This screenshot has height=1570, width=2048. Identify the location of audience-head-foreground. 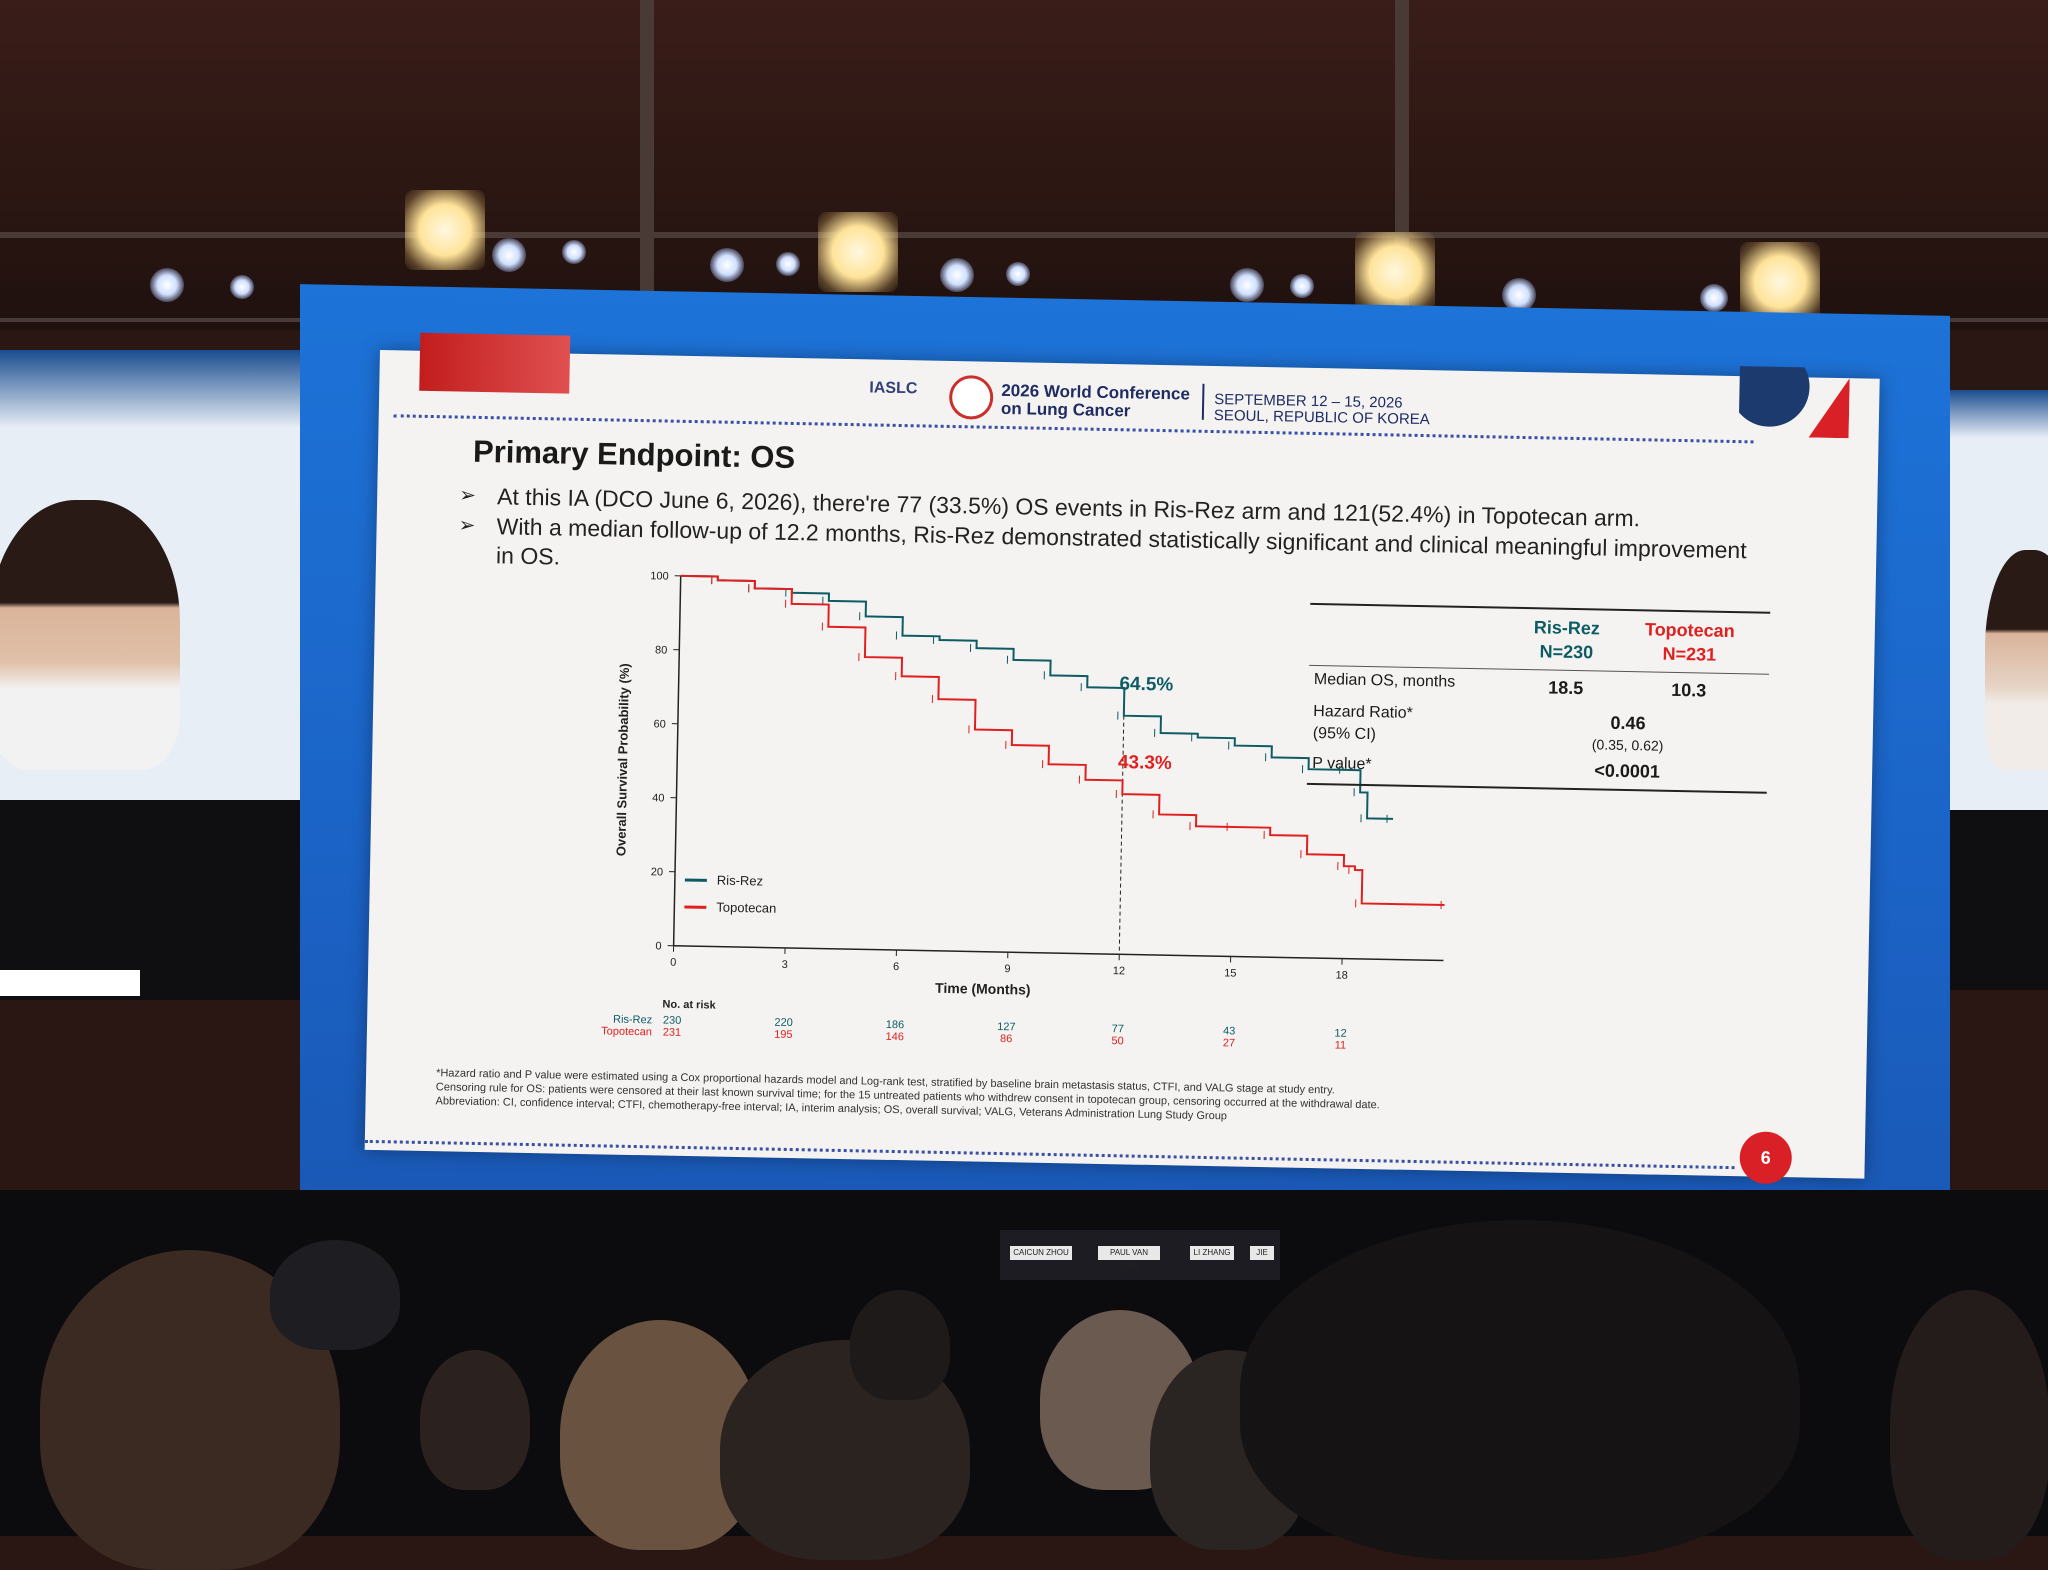
(1520, 1390).